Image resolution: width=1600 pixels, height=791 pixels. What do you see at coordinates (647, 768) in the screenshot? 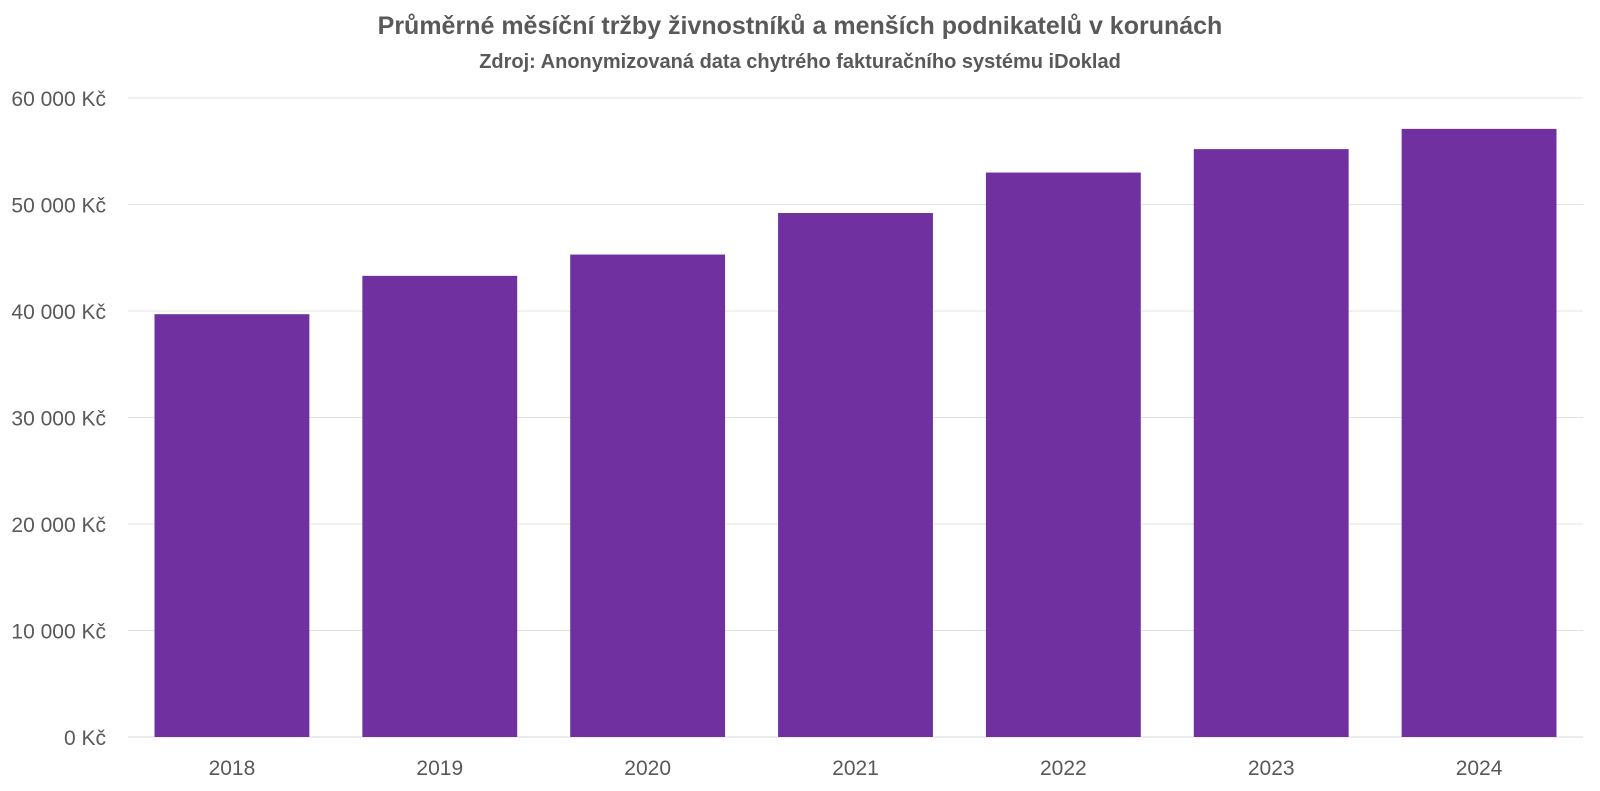
I see `x-tick-label: 2020` at bounding box center [647, 768].